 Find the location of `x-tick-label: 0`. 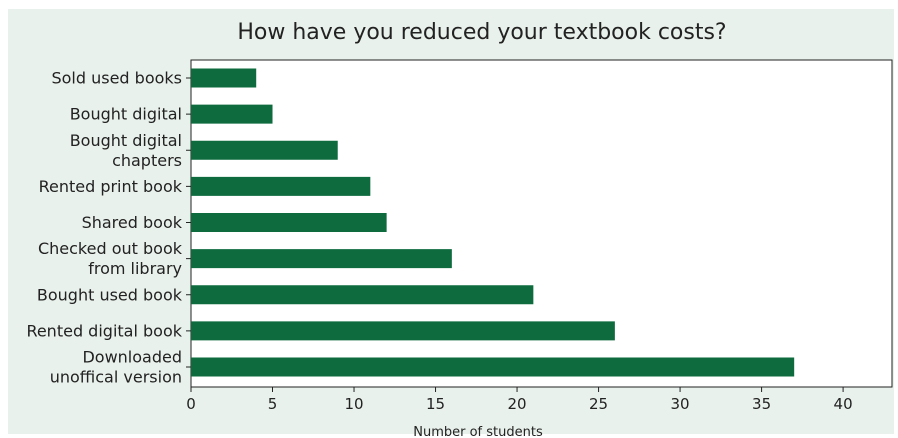

x-tick-label: 0 is located at coordinates (191, 404).